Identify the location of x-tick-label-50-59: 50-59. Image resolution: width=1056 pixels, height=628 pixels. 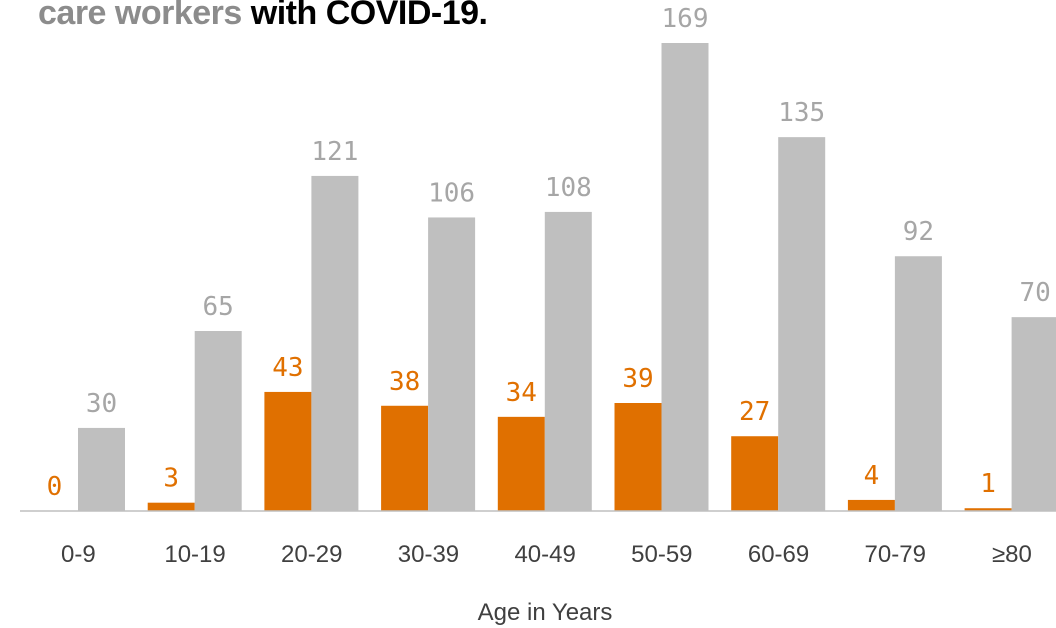
(661, 554).